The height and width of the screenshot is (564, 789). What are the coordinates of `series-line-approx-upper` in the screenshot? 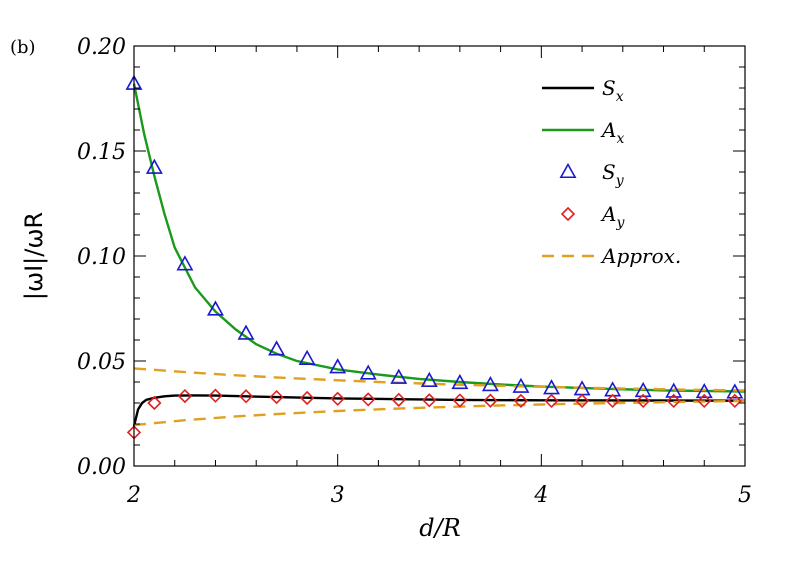 It's located at (439, 379).